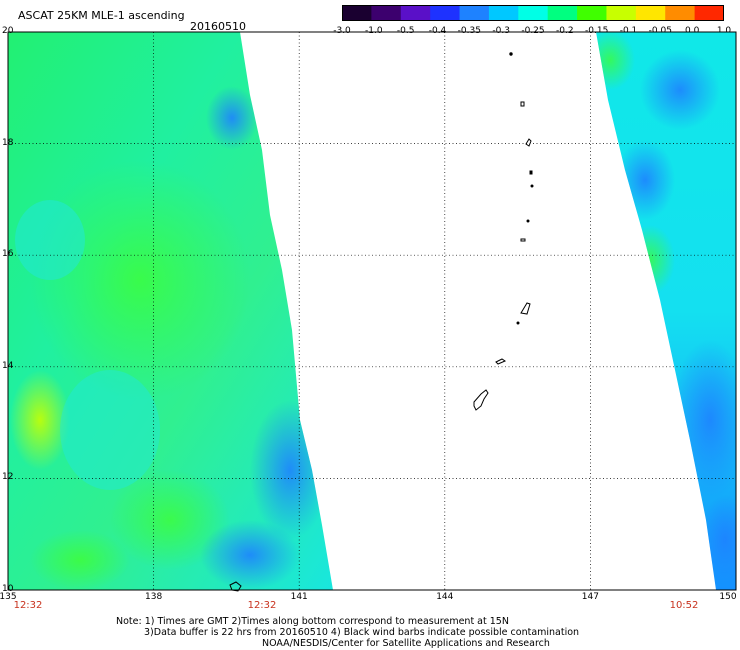 This screenshot has height=650, width=740. What do you see at coordinates (597, 31) in the screenshot?
I see `colorbar-tick-label: -0.15` at bounding box center [597, 31].